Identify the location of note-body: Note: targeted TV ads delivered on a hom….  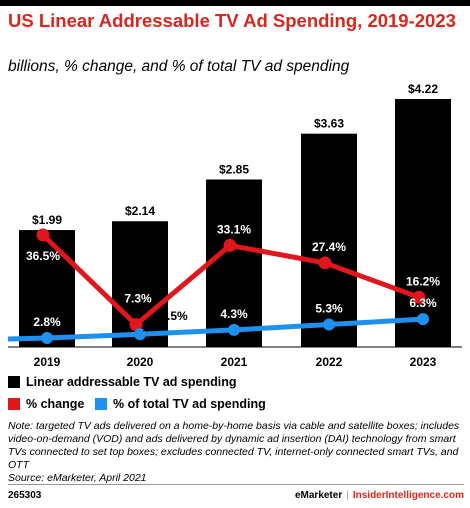
(234, 445).